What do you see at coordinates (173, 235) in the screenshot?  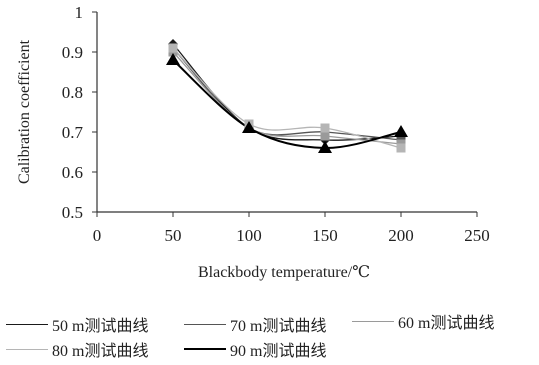 I see `x-tick-label: 50` at bounding box center [173, 235].